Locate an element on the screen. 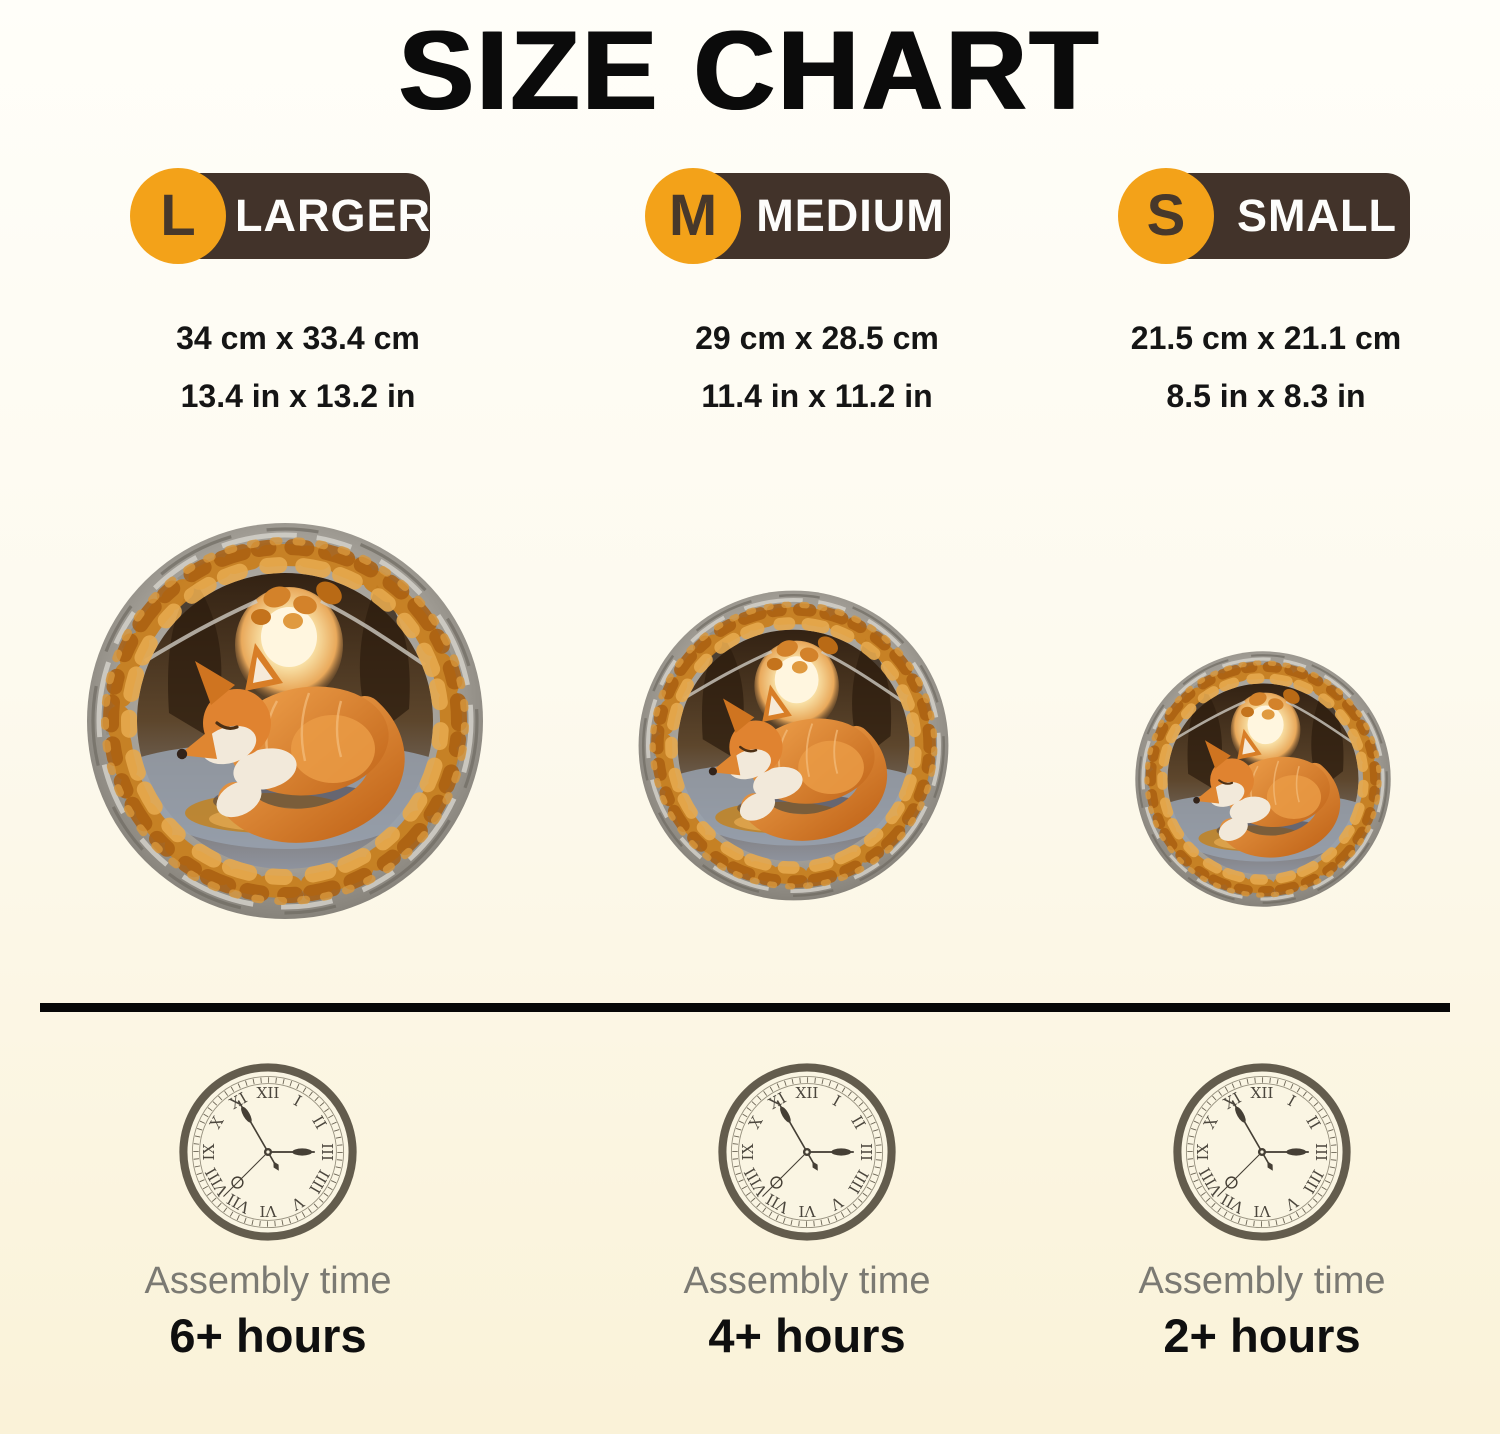 This screenshot has width=1500, height=1434. badge-letter: M is located at coordinates (693, 215).